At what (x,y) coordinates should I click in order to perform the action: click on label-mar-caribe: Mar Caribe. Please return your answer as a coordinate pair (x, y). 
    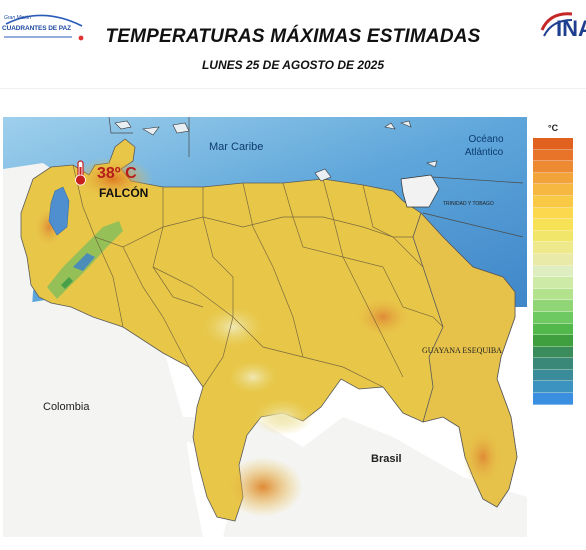
    Looking at the image, I should click on (236, 147).